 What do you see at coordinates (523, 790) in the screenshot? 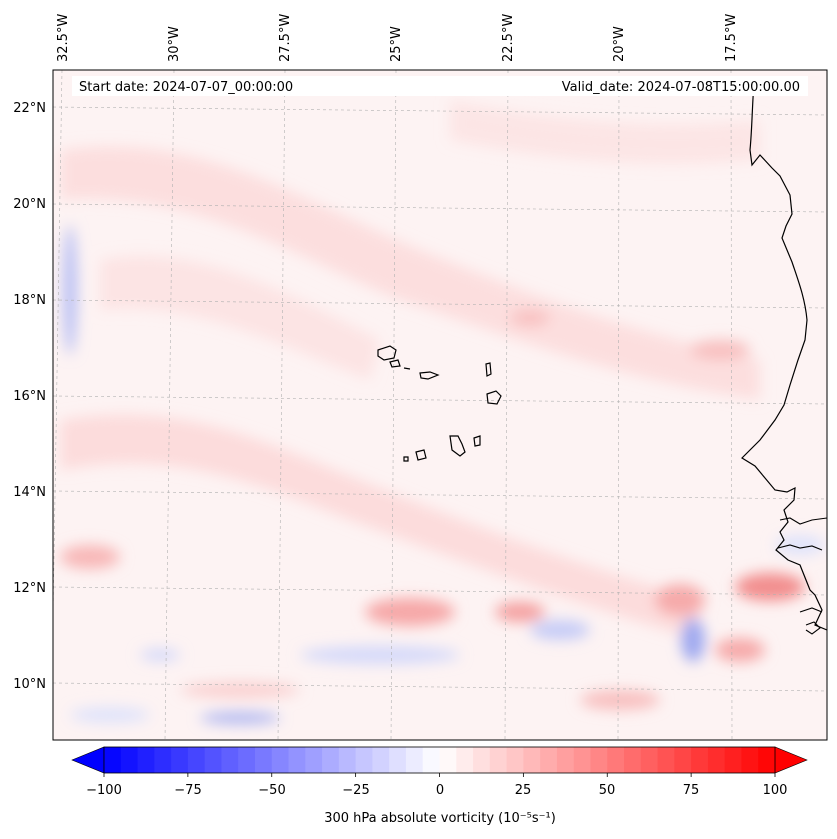
I see `colorbar-tick-label: 25` at bounding box center [523, 790].